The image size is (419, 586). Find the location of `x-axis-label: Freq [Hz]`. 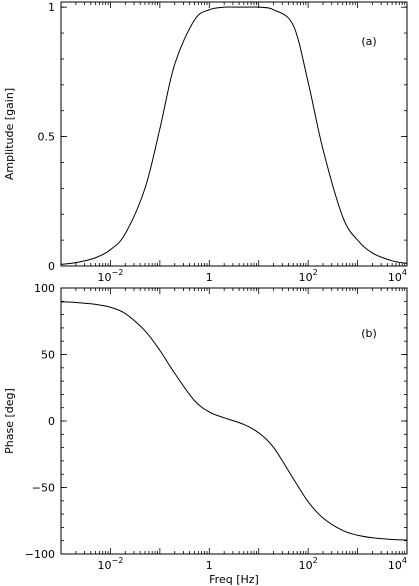

x-axis-label: Freq [Hz] is located at coordinates (234, 579).